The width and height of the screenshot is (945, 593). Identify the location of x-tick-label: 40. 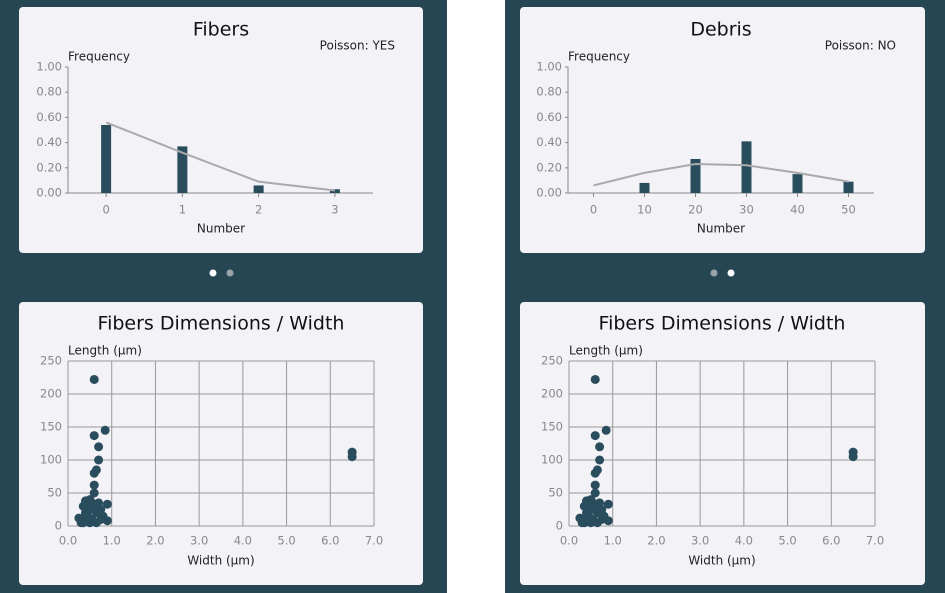
(797, 210).